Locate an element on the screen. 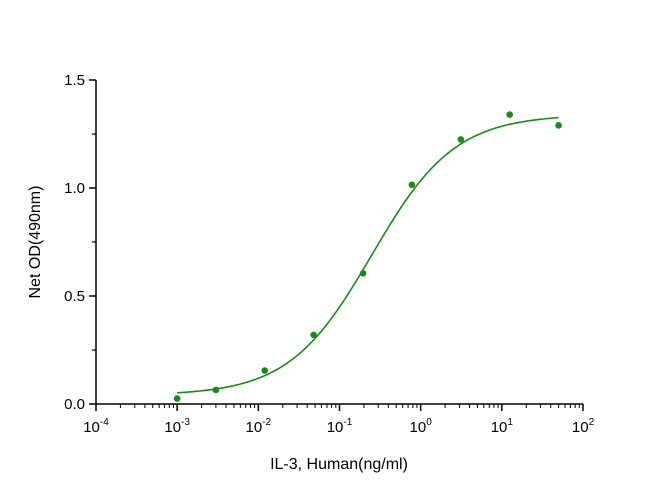  x-tick-label: 10² is located at coordinates (583, 426).